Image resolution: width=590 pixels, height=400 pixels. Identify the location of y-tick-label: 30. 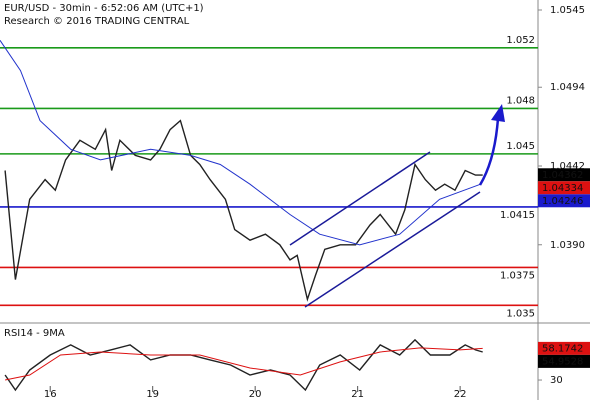
(556, 380).